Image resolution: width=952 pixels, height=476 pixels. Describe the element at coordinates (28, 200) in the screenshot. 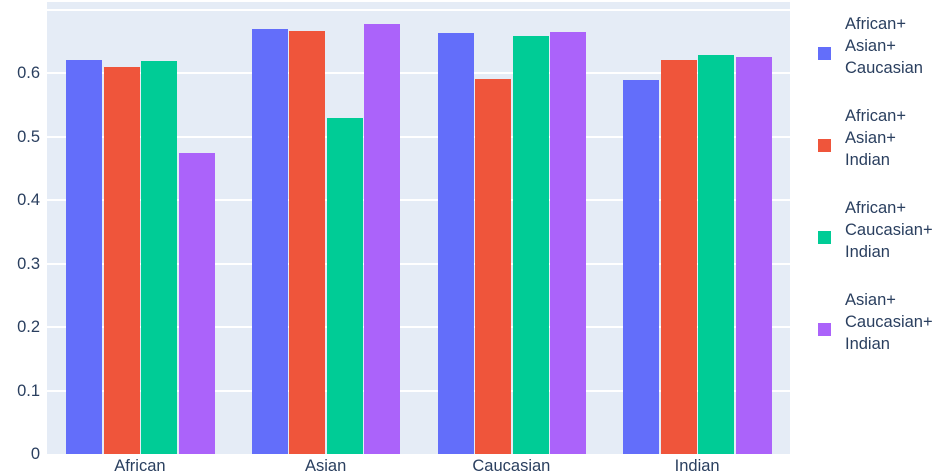

I see `y-tick-label: 0.4` at that location.